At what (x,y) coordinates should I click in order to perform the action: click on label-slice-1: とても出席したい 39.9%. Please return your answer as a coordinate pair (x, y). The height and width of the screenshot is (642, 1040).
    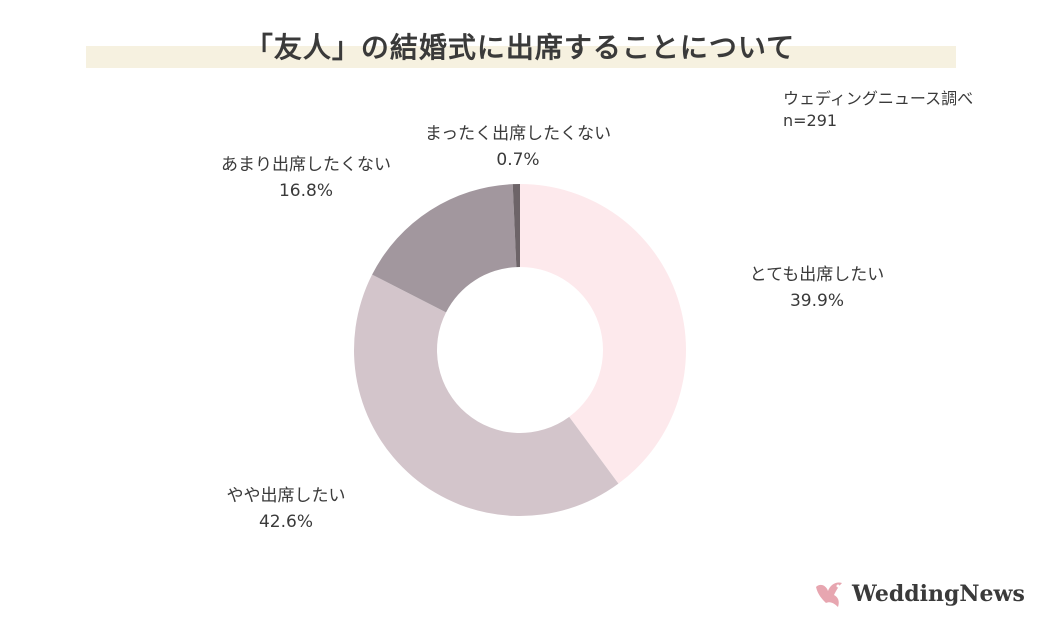
    Looking at the image, I should click on (817, 288).